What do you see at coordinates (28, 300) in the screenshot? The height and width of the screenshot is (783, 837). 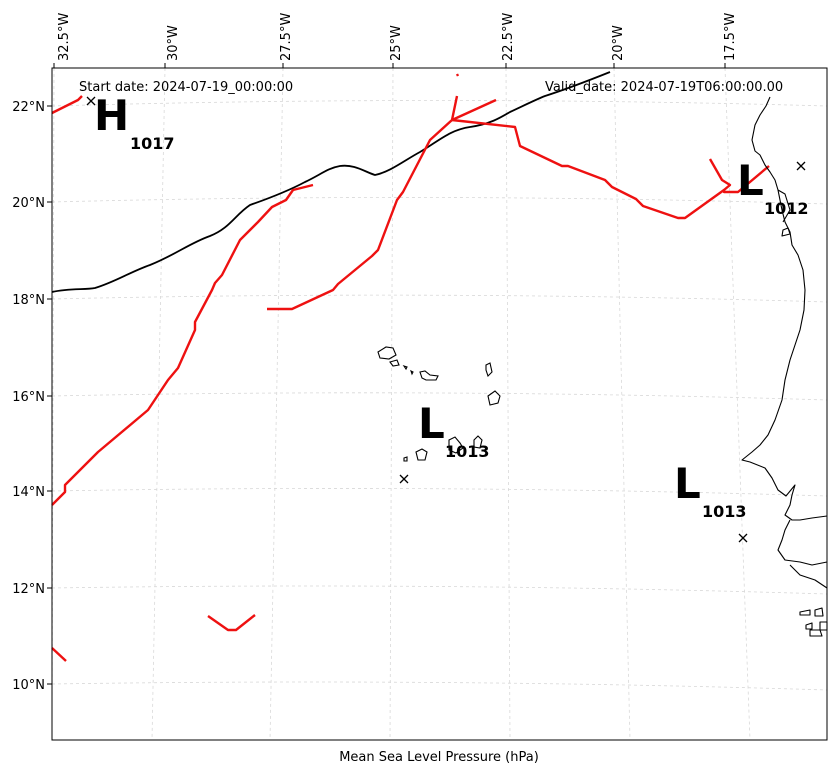 I see `lat-label: 18°N` at bounding box center [28, 300].